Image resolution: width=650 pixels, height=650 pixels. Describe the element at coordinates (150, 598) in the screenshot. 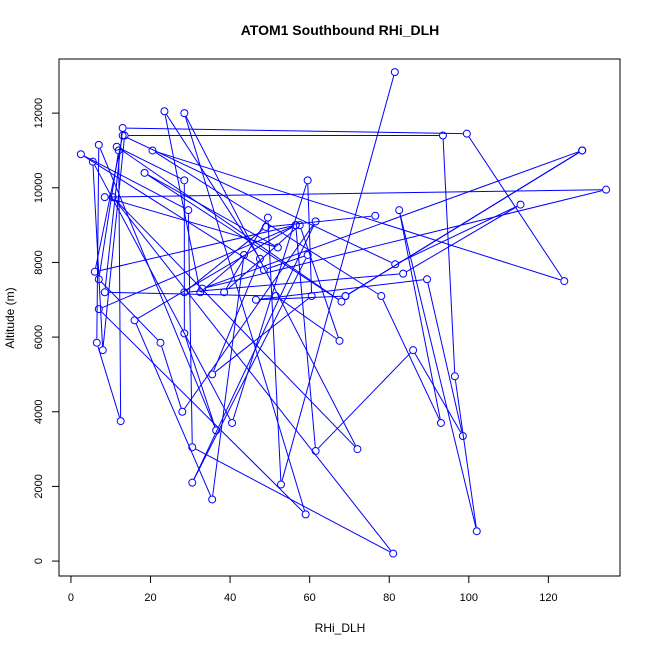

I see `x-tick-label: 20` at that location.